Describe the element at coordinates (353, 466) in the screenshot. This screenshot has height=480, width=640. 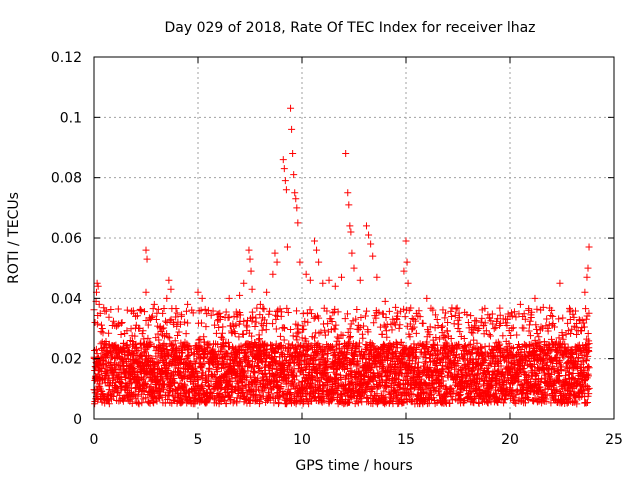
I see `x-axis-label: GPS time / hours` at that location.